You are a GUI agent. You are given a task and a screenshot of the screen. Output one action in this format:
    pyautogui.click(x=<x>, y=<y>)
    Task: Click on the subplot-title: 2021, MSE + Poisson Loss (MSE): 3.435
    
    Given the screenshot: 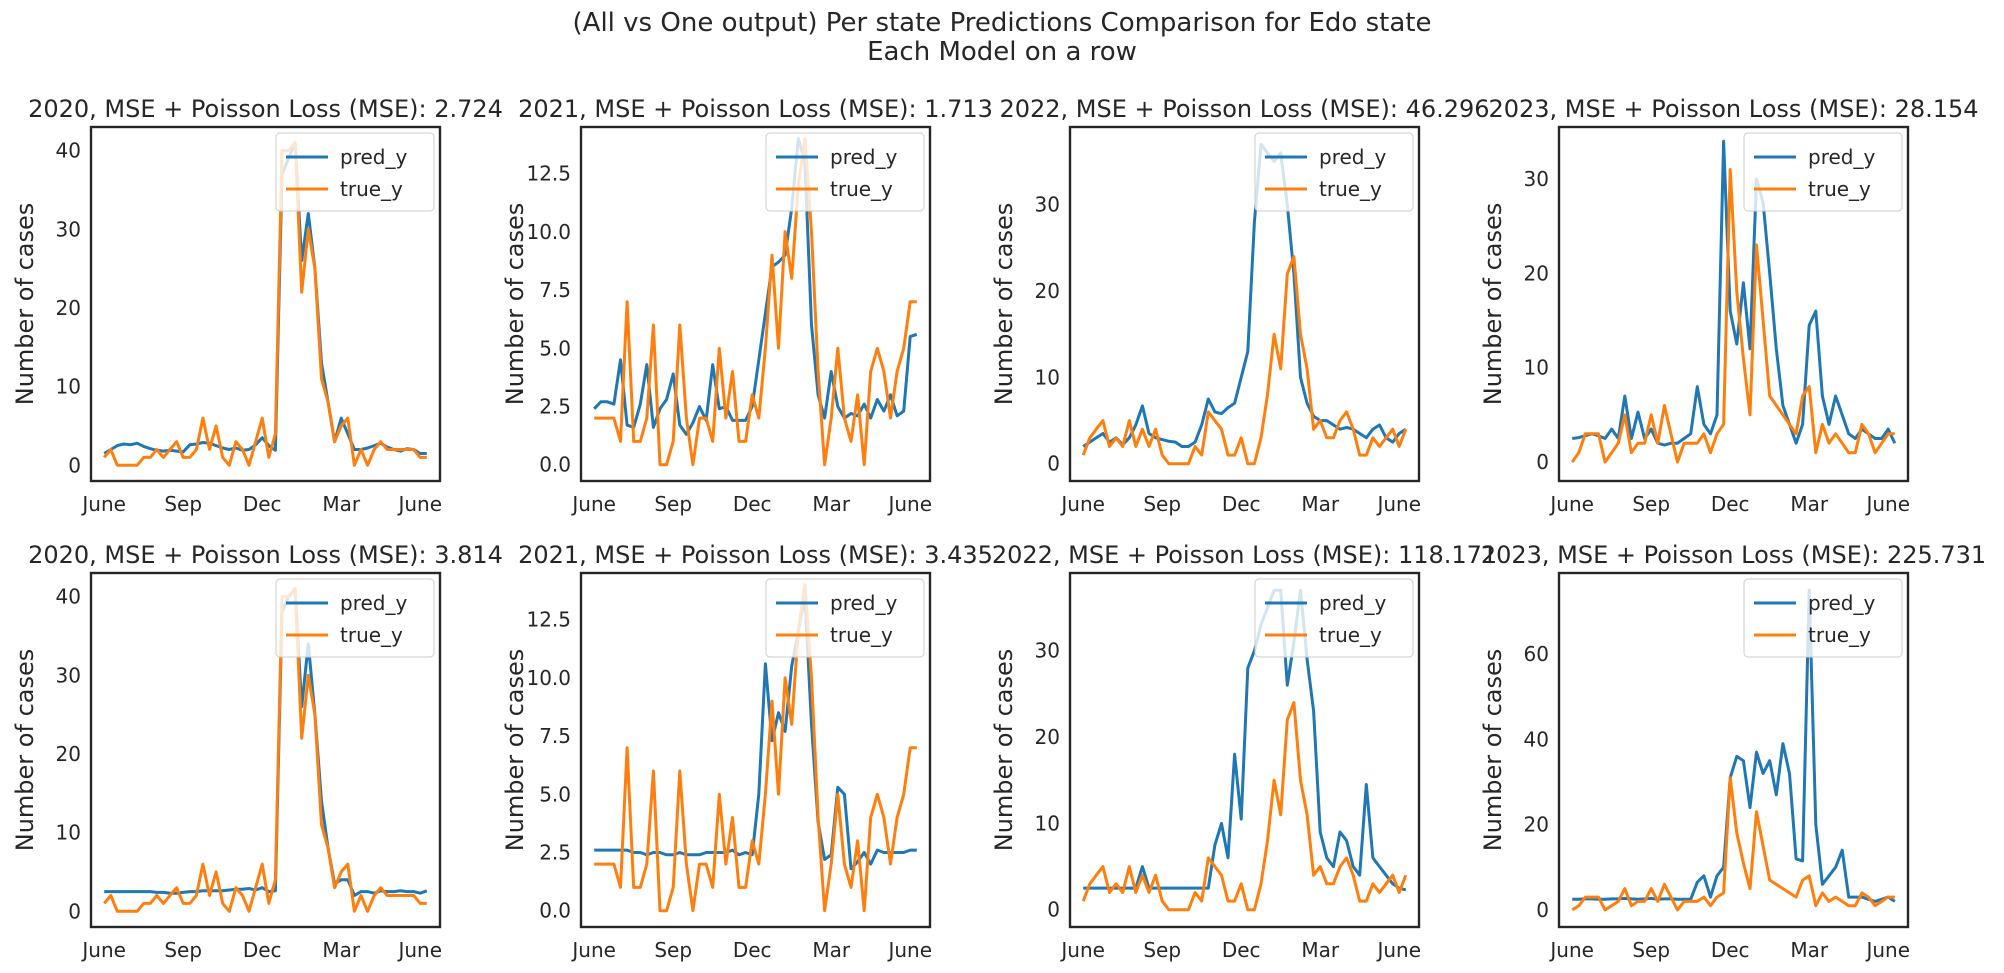 What is the action you would take?
    pyautogui.click(x=755, y=555)
    